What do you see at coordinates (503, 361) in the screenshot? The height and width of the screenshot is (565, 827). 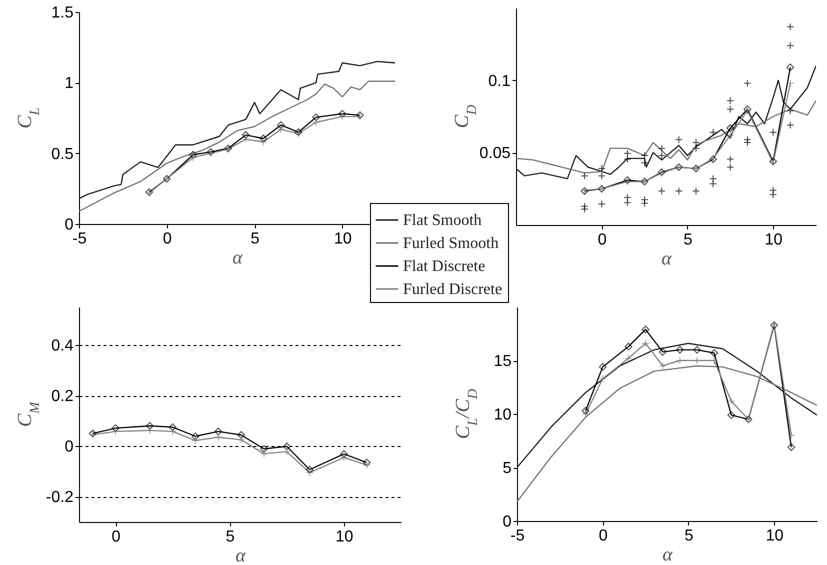 I see `y-tick-label: 15` at bounding box center [503, 361].